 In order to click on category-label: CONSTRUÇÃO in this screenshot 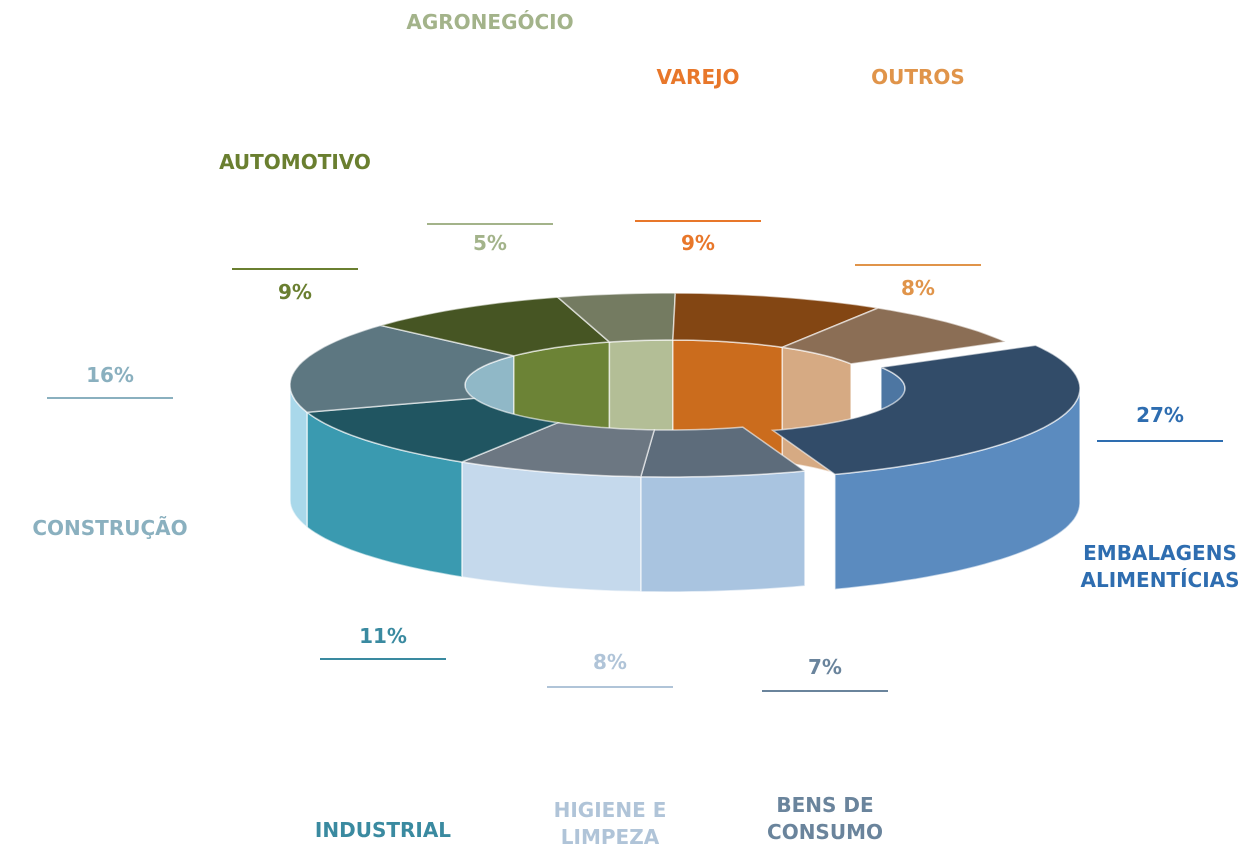, I will do `click(110, 528)`.